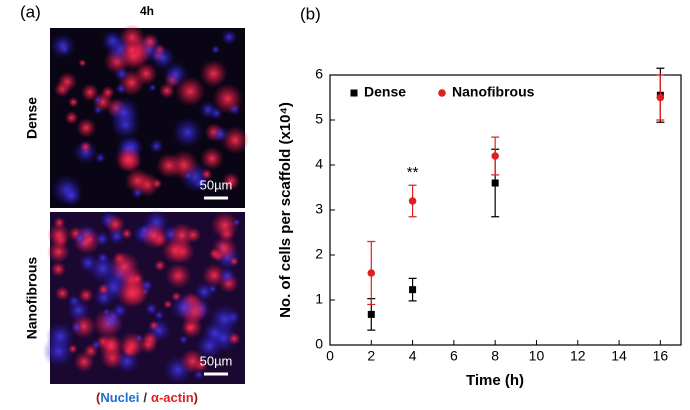  What do you see at coordinates (319, 164) in the screenshot?
I see `y-tick-label: 4` at bounding box center [319, 164].